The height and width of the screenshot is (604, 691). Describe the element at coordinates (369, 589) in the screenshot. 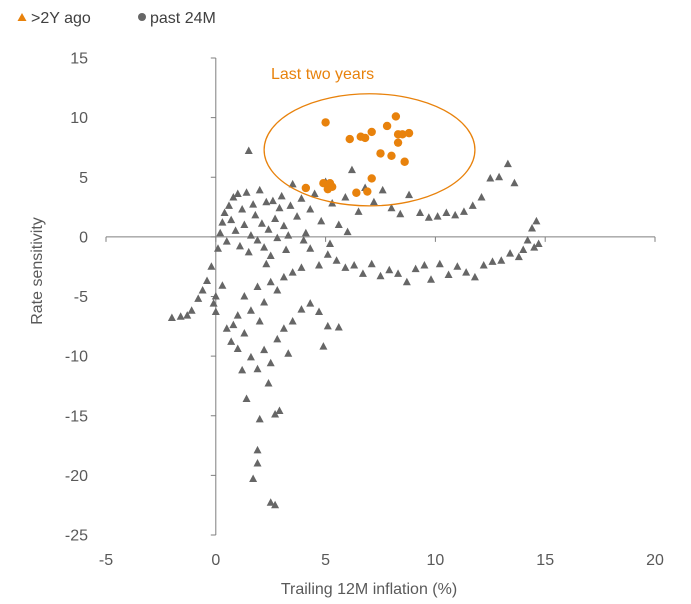

I see `x-axis-title: Trailing 12M inflation (%)` at that location.